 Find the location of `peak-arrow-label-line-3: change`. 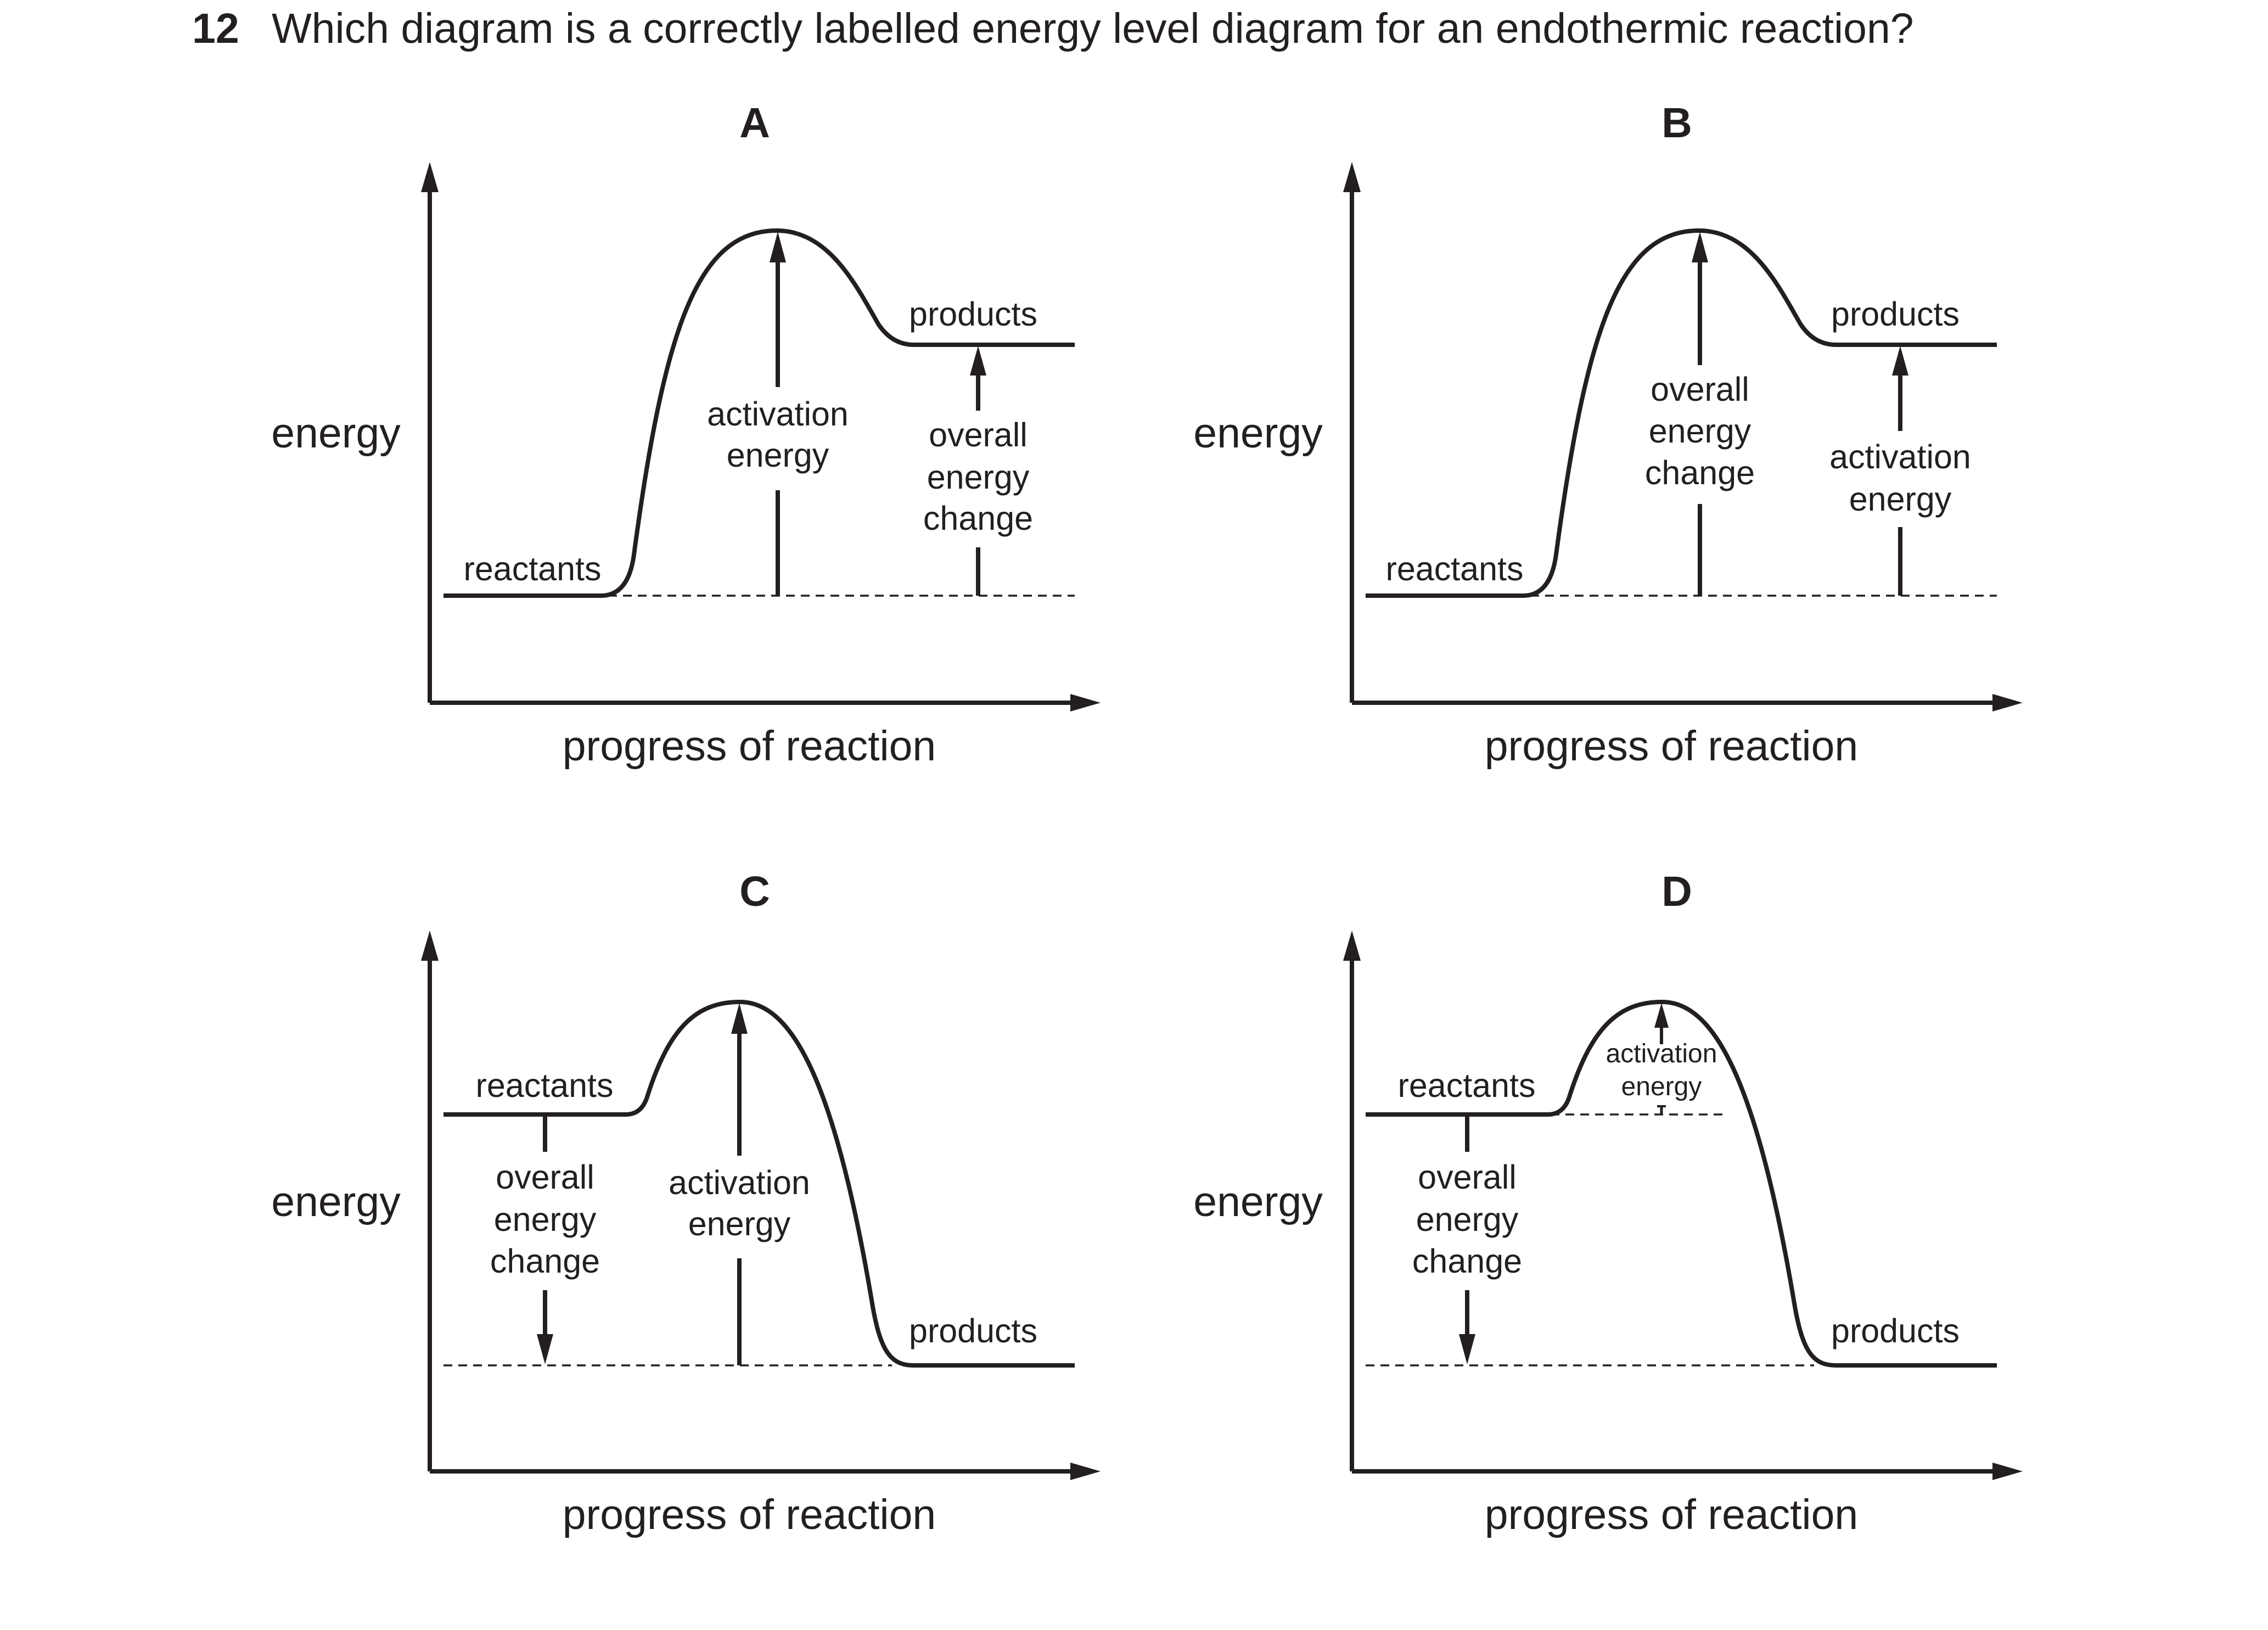

peak-arrow-label-line-3: change is located at coordinates (1700, 472).